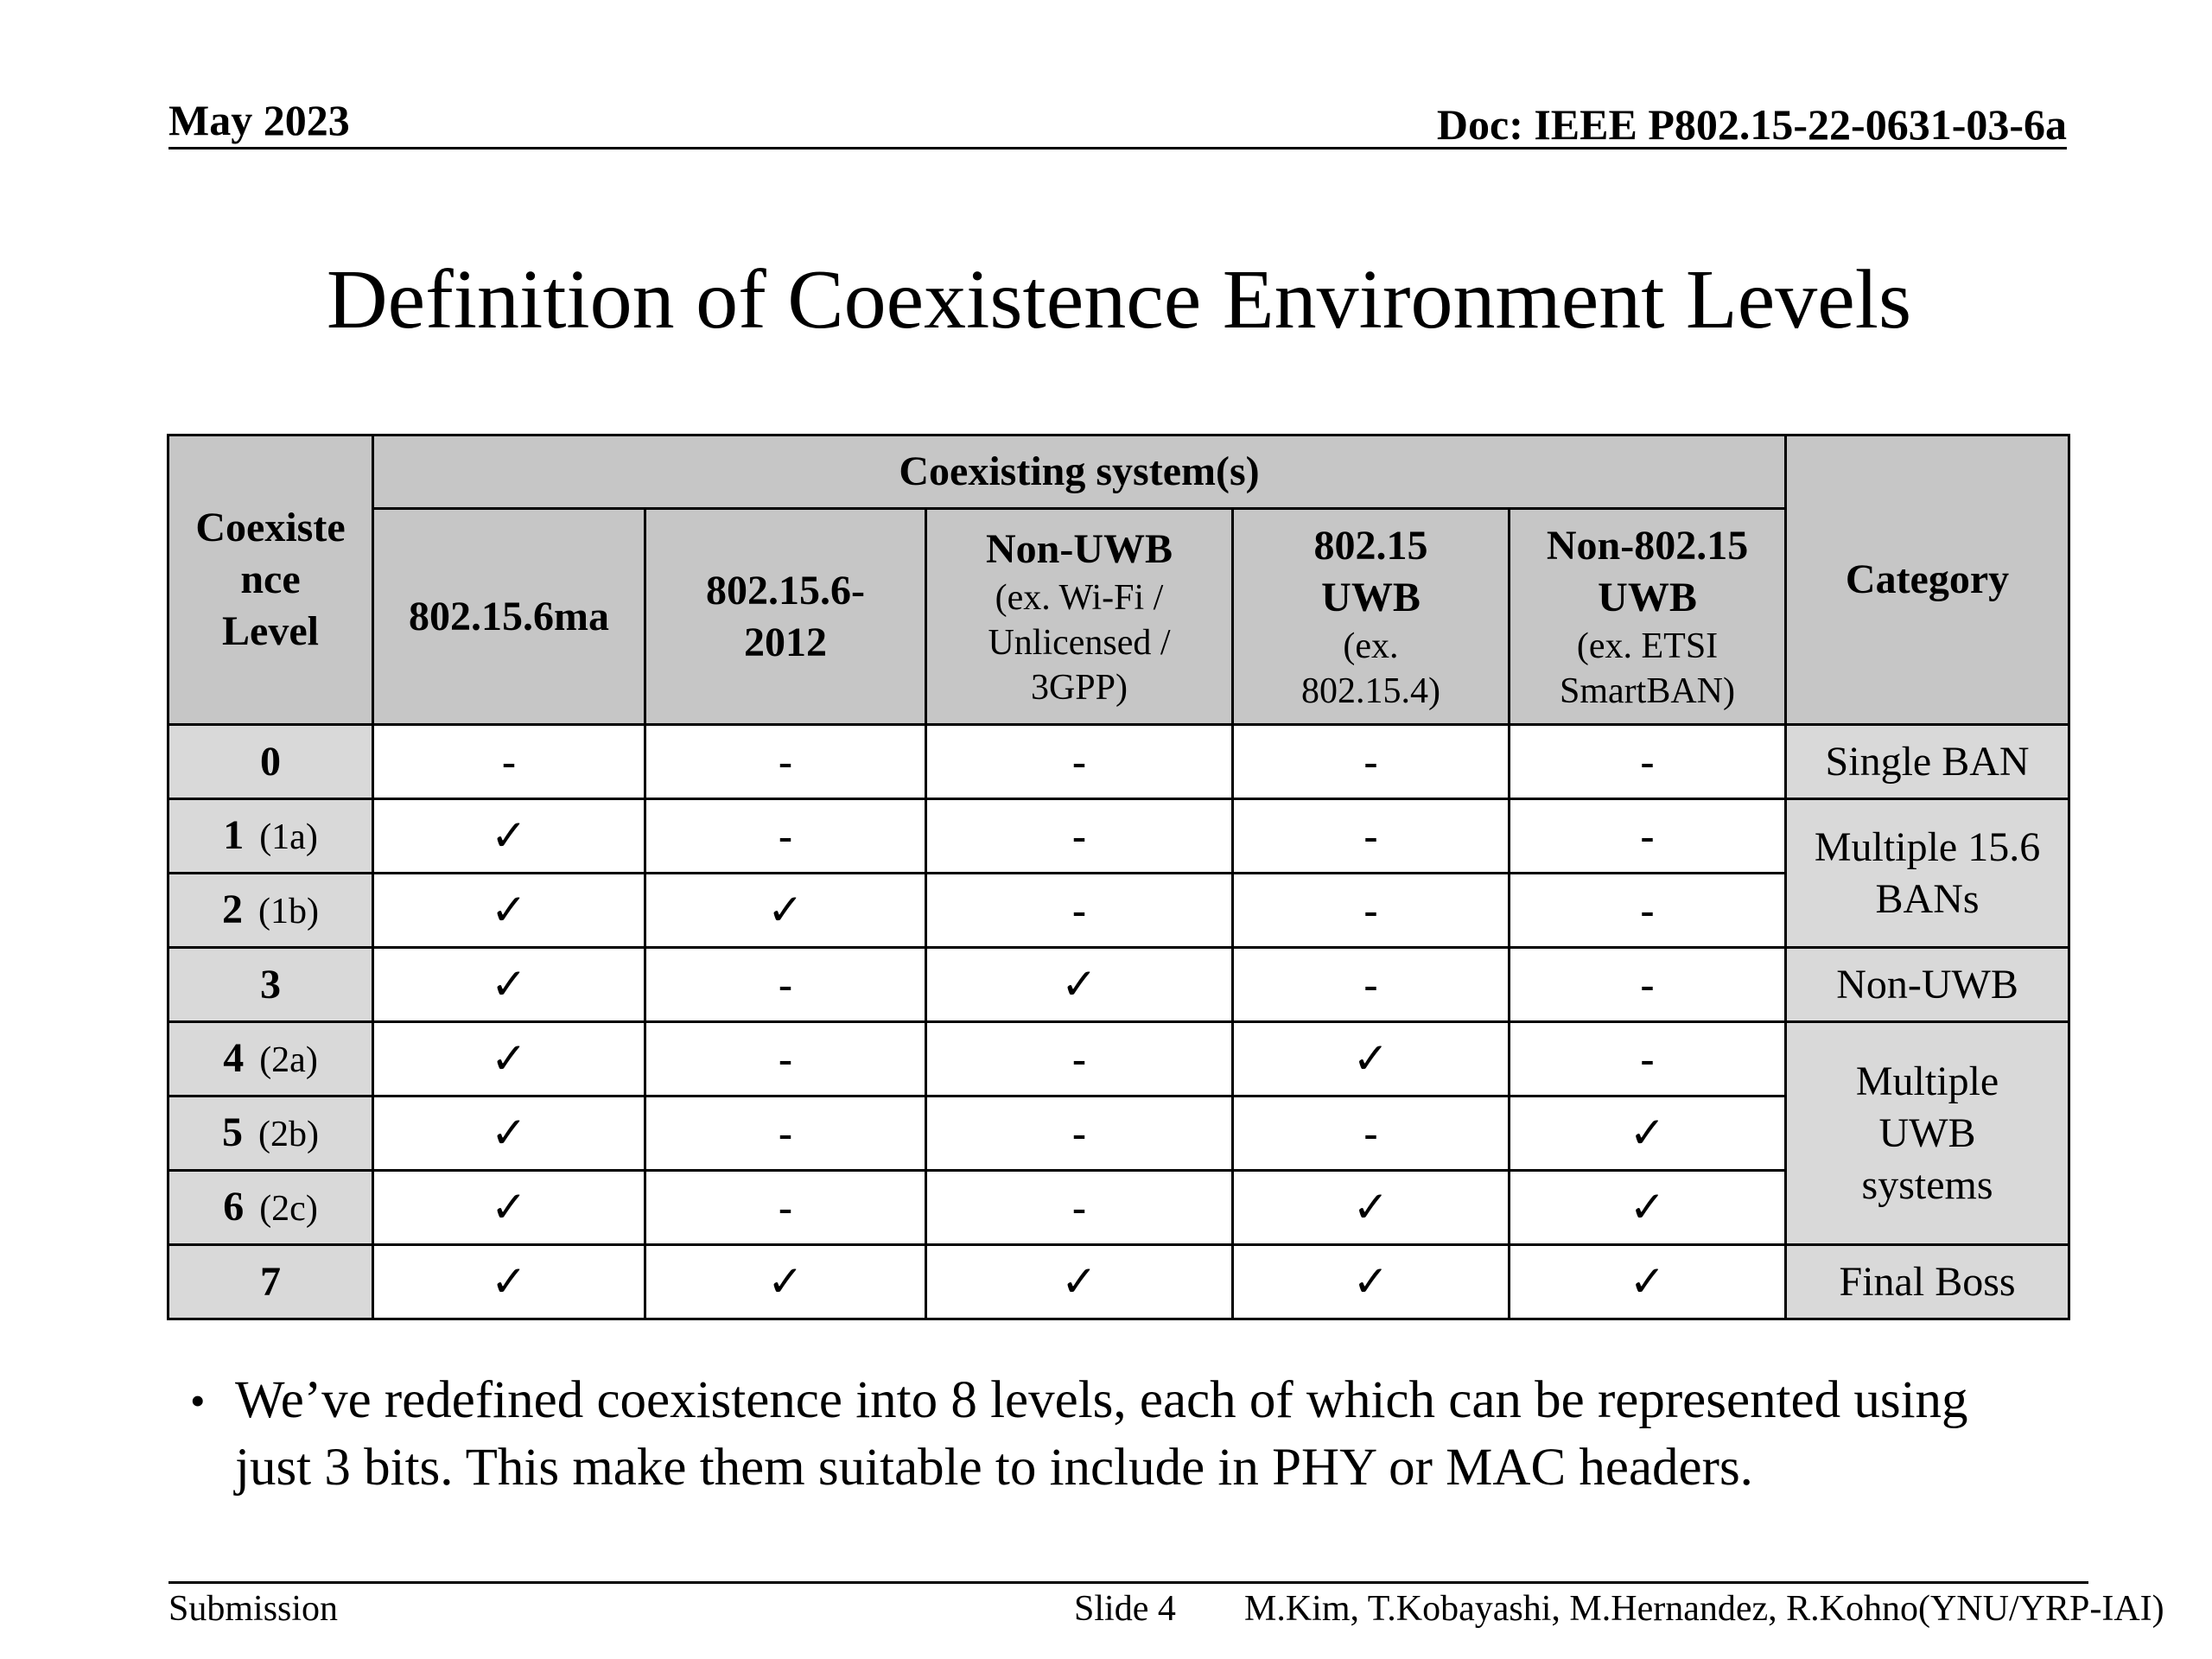  I want to click on table-row: 7 ✓ ✓ ✓ ✓ ✓ Final Boss, so click(1119, 1281).